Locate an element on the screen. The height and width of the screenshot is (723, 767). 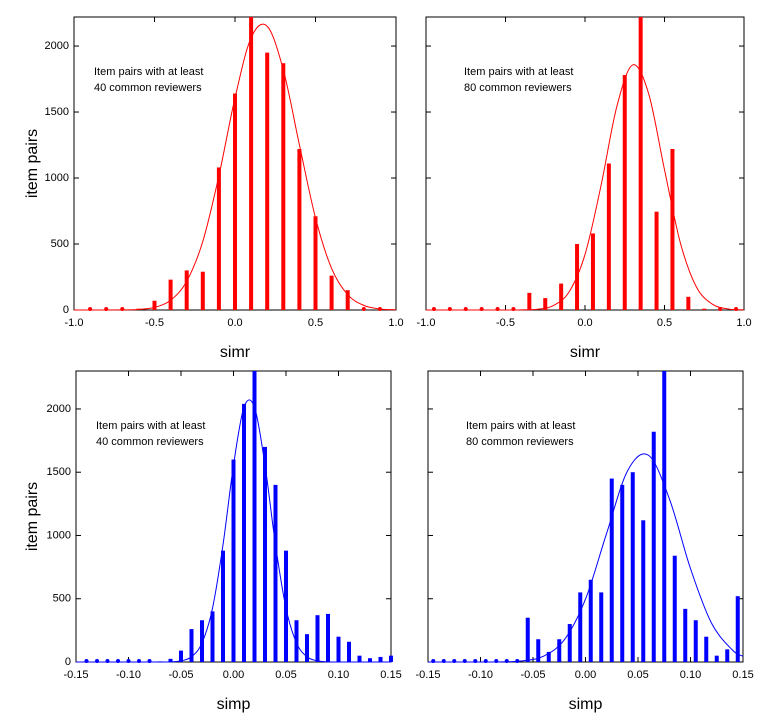
x-tick-label: -0.15 is located at coordinates (75, 675).